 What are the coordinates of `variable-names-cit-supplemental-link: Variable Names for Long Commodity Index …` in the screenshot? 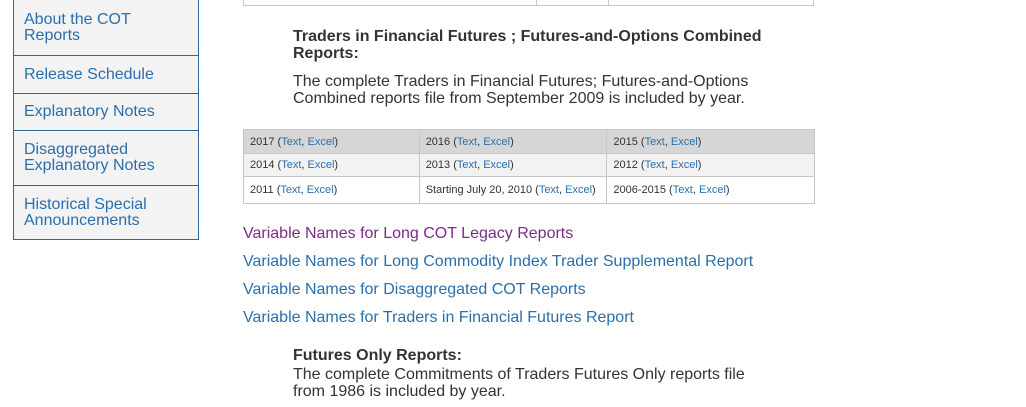 It's located at (498, 261).